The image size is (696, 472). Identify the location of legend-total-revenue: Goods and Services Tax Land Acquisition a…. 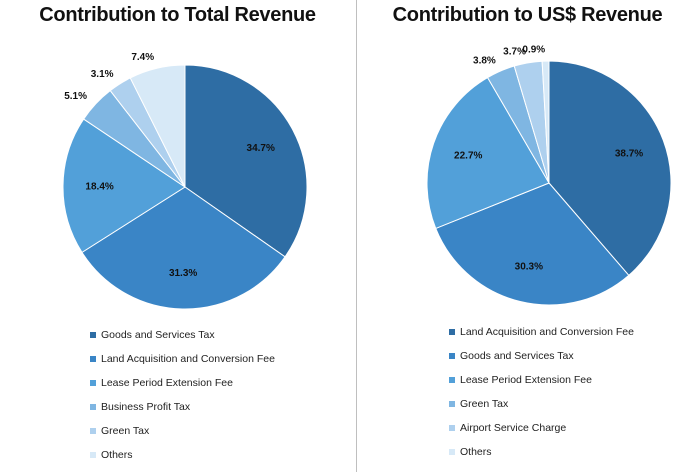
(182, 395).